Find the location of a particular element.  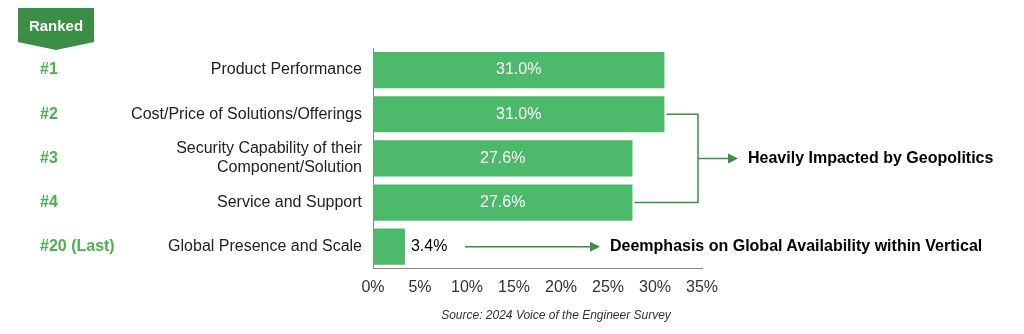

y-tick-label: Service and Support is located at coordinates (290, 201).